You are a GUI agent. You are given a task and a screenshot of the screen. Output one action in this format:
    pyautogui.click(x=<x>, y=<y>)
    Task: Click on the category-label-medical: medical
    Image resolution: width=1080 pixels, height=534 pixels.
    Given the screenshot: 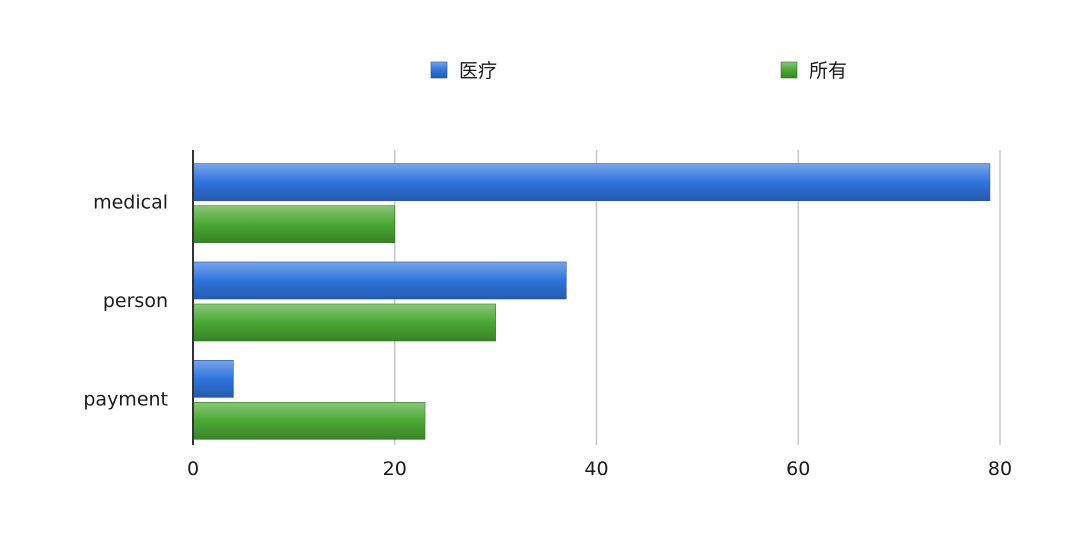 What is the action you would take?
    pyautogui.click(x=130, y=203)
    